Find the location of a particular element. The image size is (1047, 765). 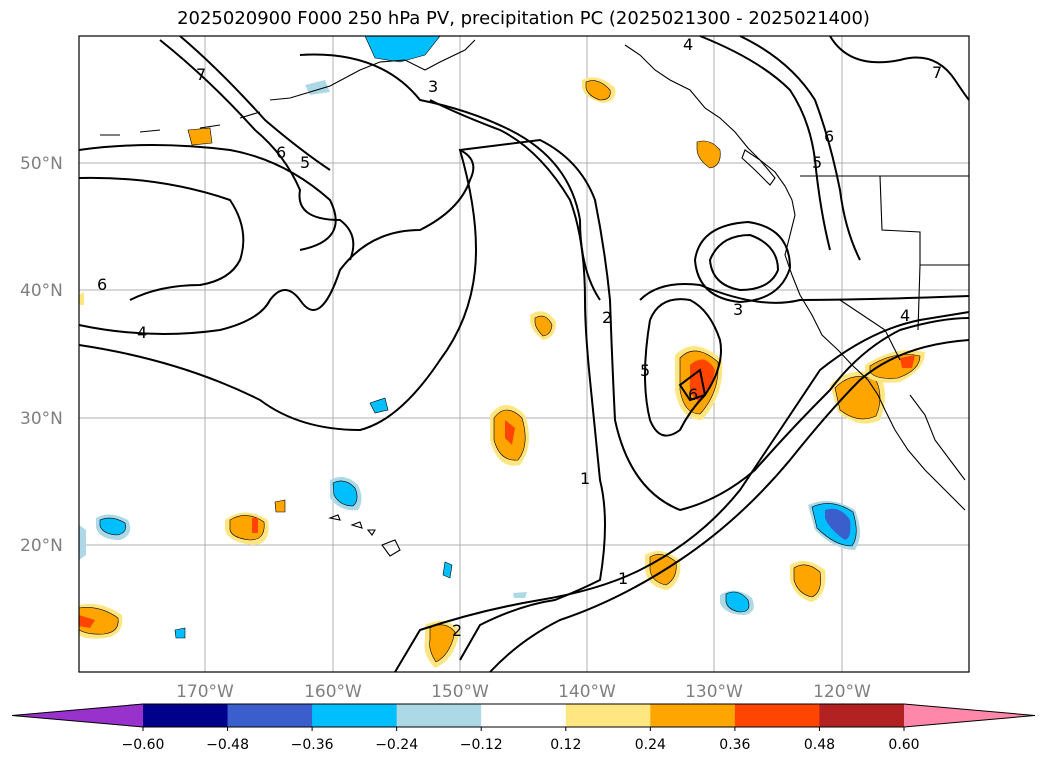

pv-contour-6-west is located at coordinates (161, 238).